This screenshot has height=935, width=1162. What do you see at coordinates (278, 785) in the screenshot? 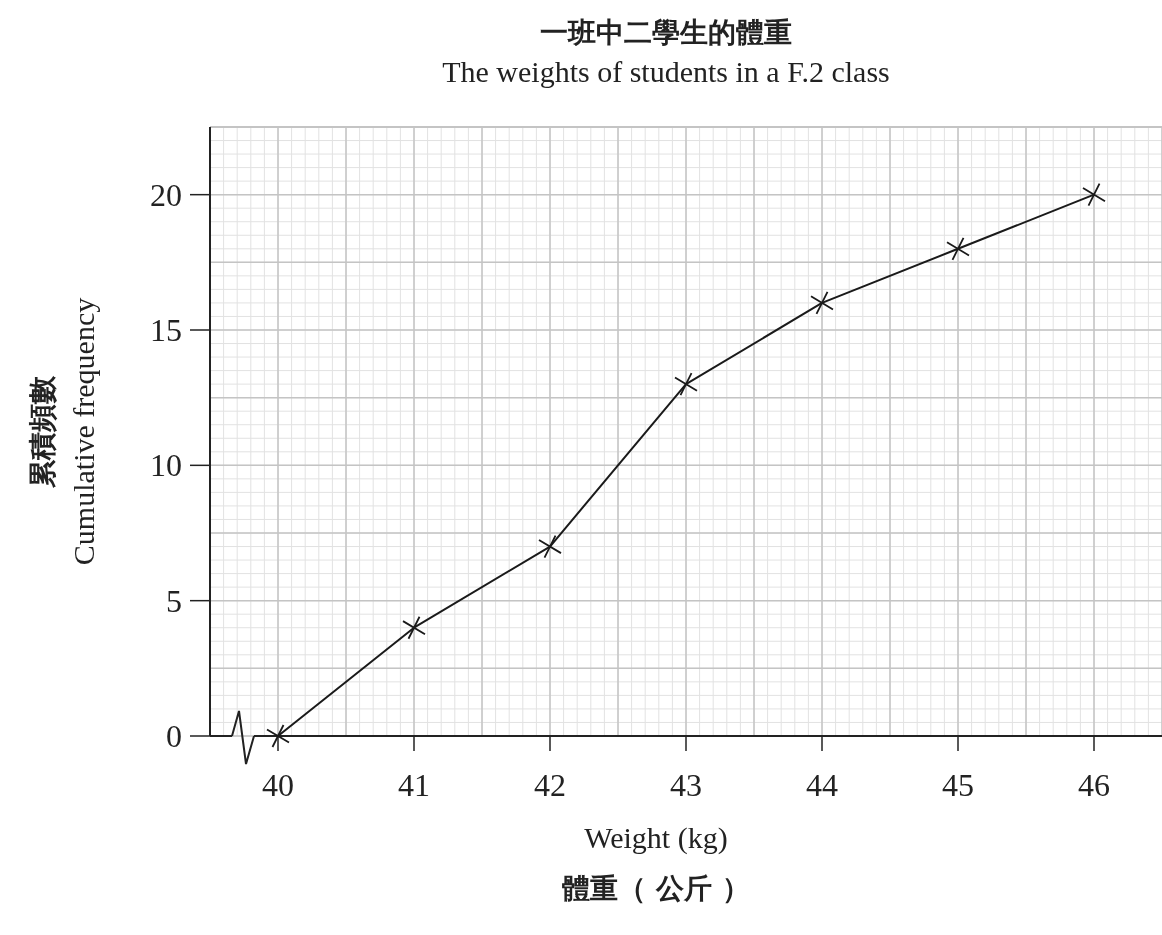
I see `x-tick-label: 40` at bounding box center [278, 785].